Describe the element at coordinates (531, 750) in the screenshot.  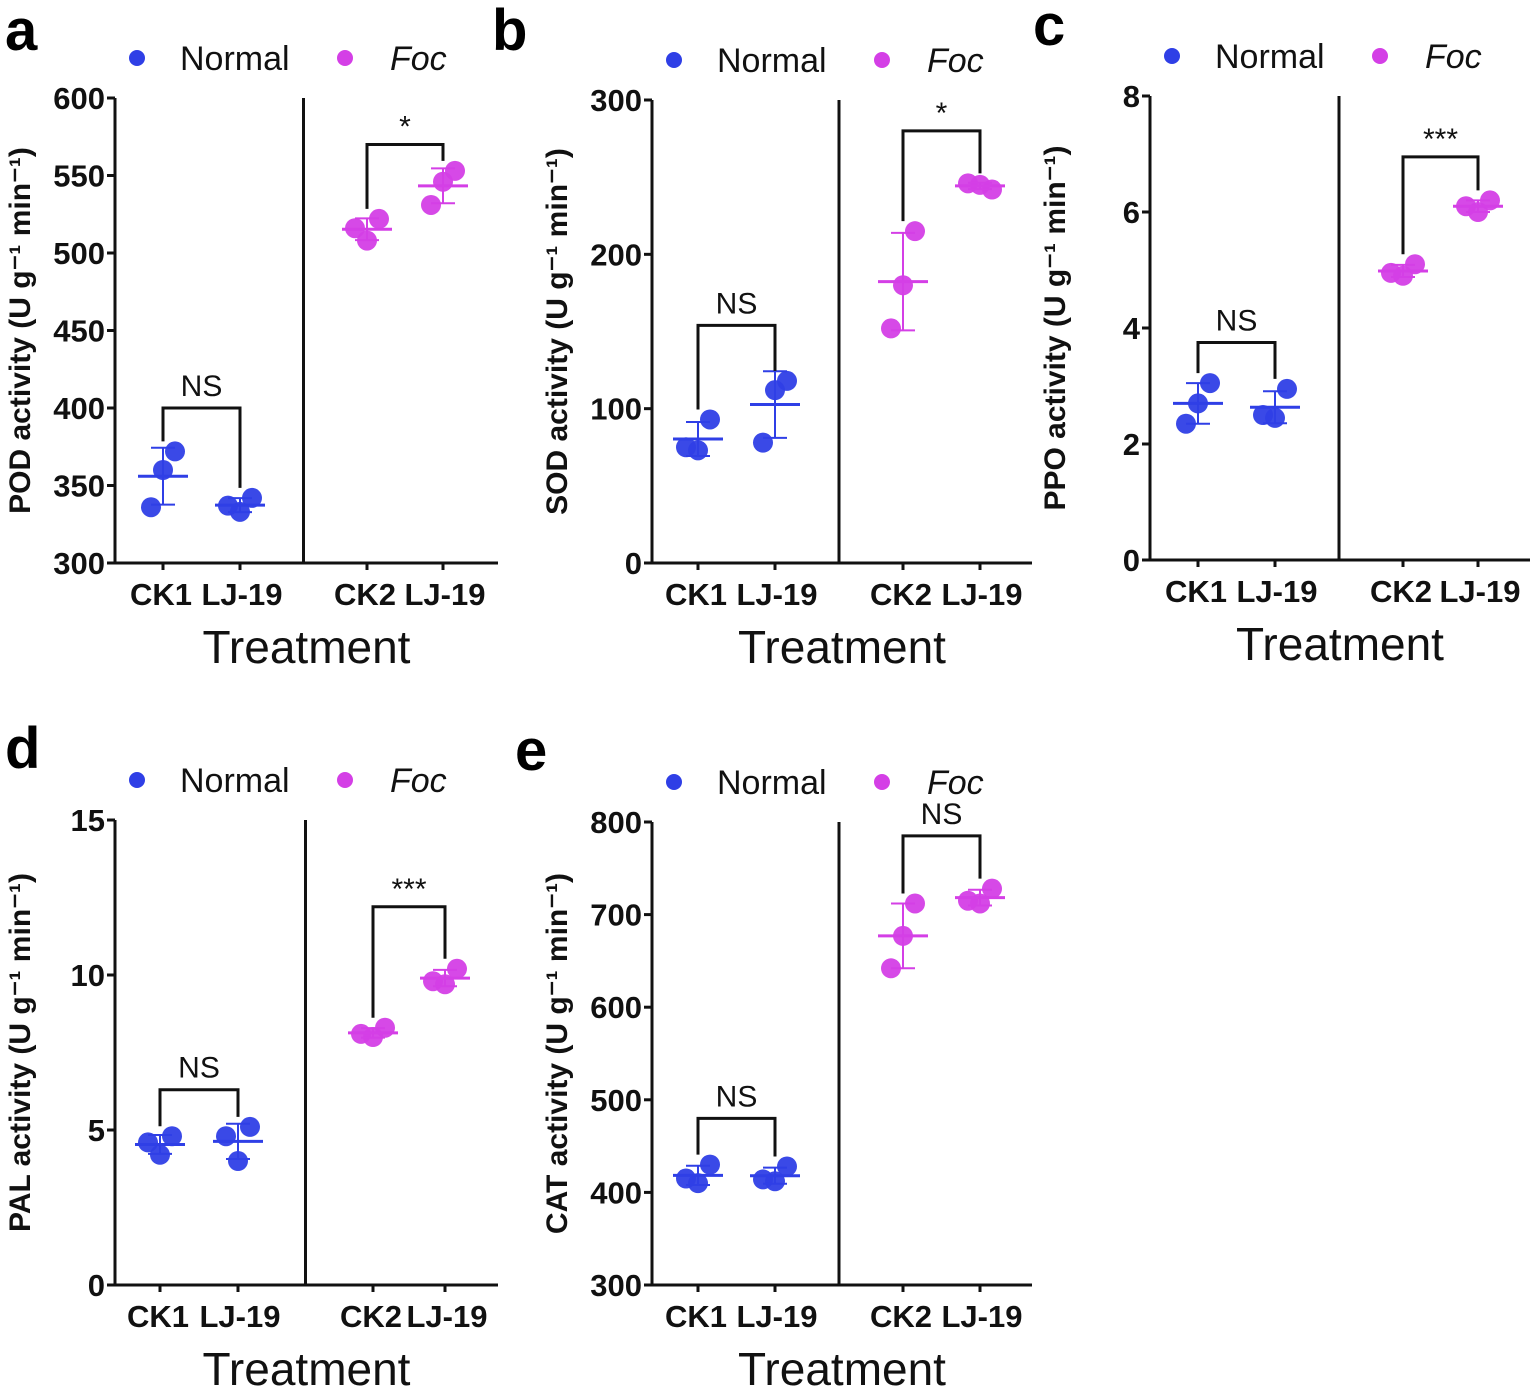
I see `panel-label: e` at that location.